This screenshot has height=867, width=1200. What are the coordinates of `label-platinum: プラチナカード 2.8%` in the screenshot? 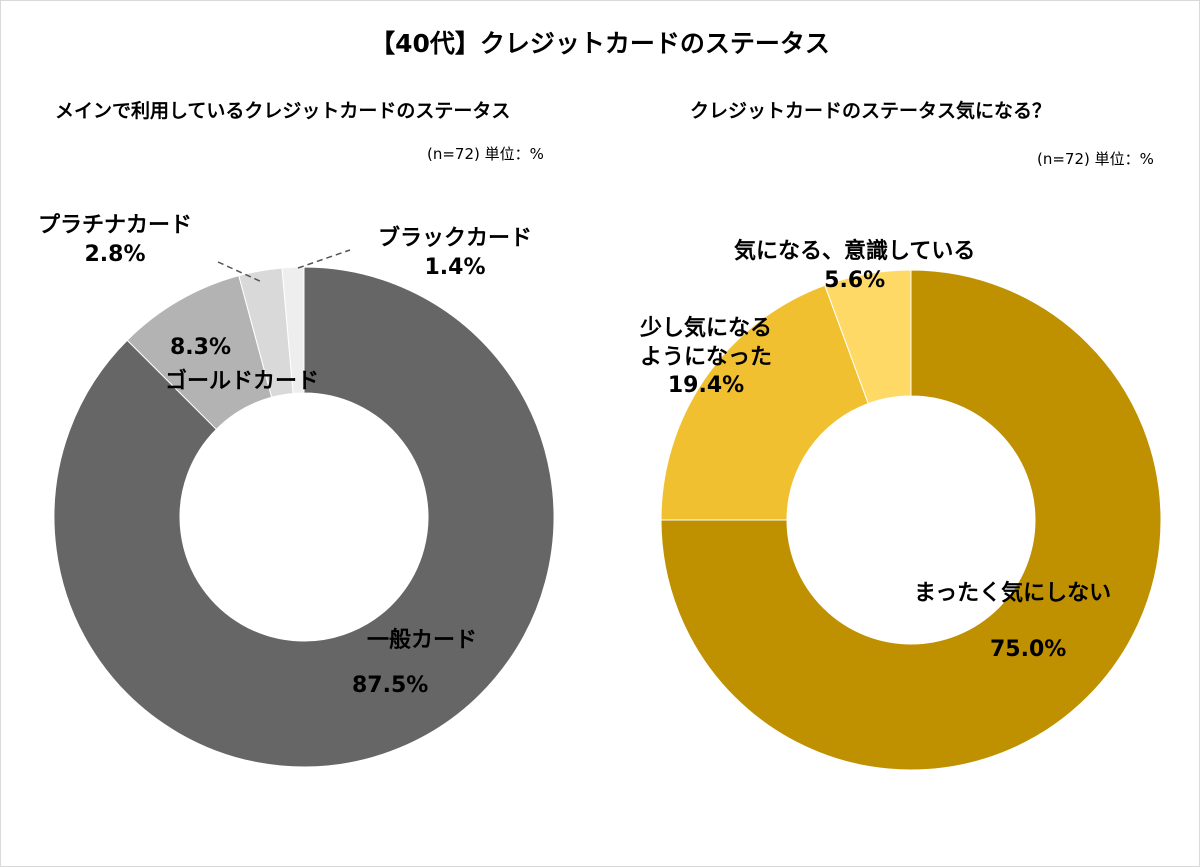 It's located at (115, 240).